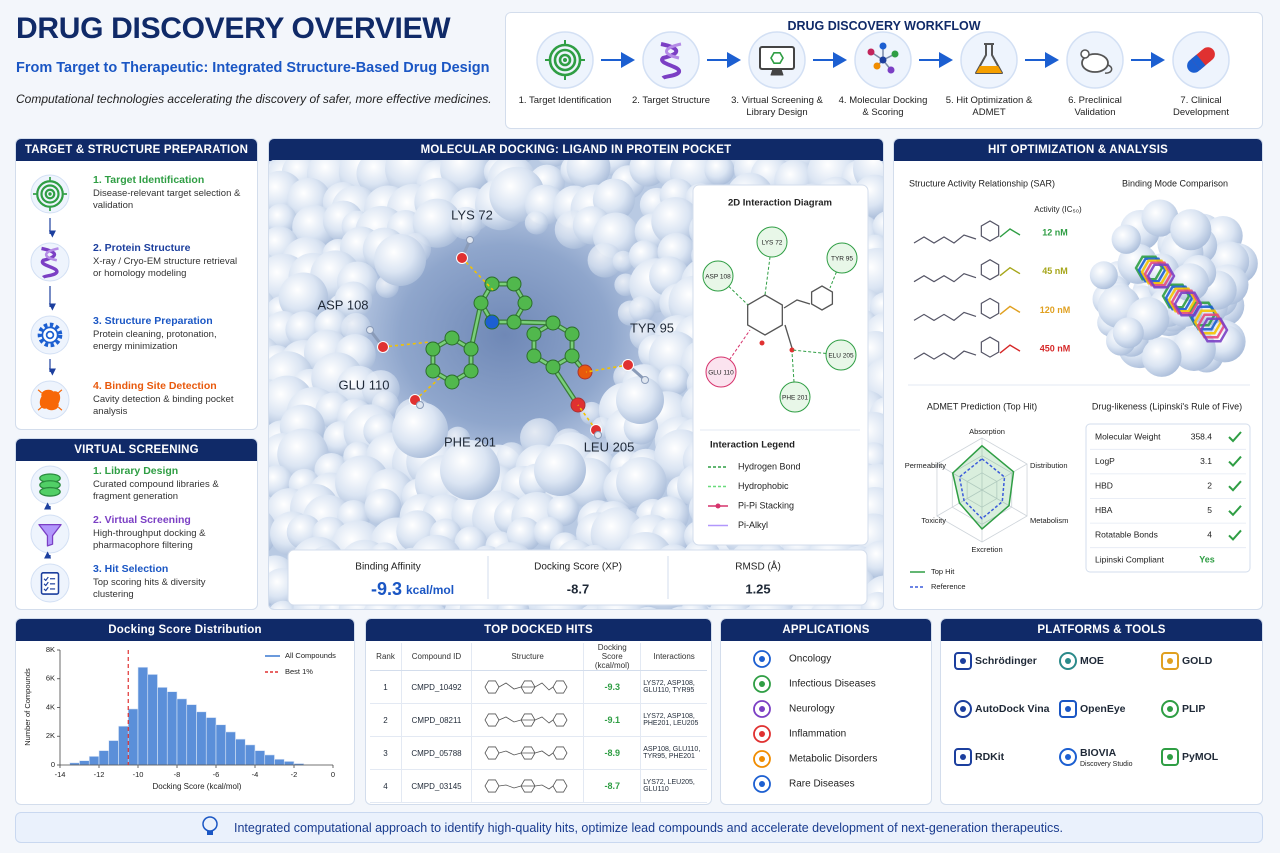  Describe the element at coordinates (386, 687) in the screenshot. I see `rank: 1` at that location.